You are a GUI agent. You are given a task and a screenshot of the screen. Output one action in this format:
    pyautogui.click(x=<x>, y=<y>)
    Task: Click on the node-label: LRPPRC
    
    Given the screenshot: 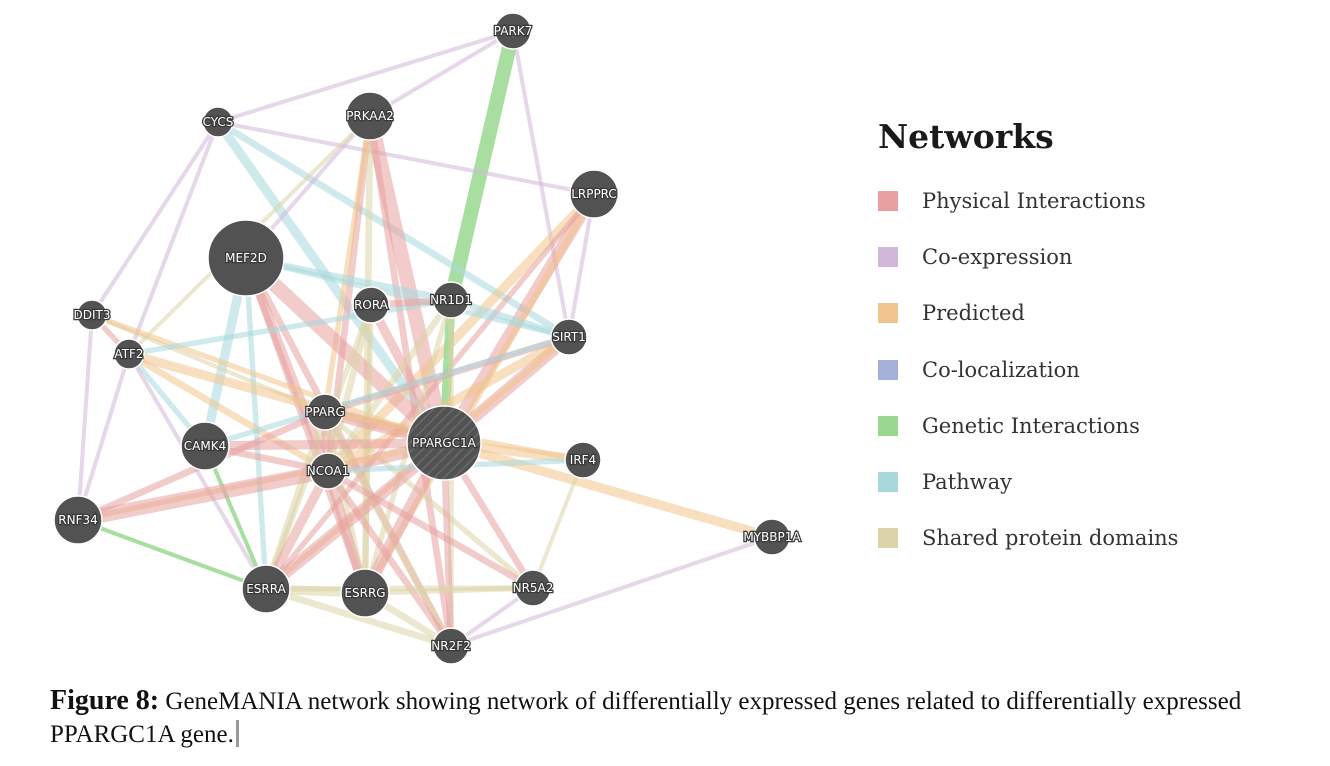 What is the action you would take?
    pyautogui.click(x=594, y=194)
    